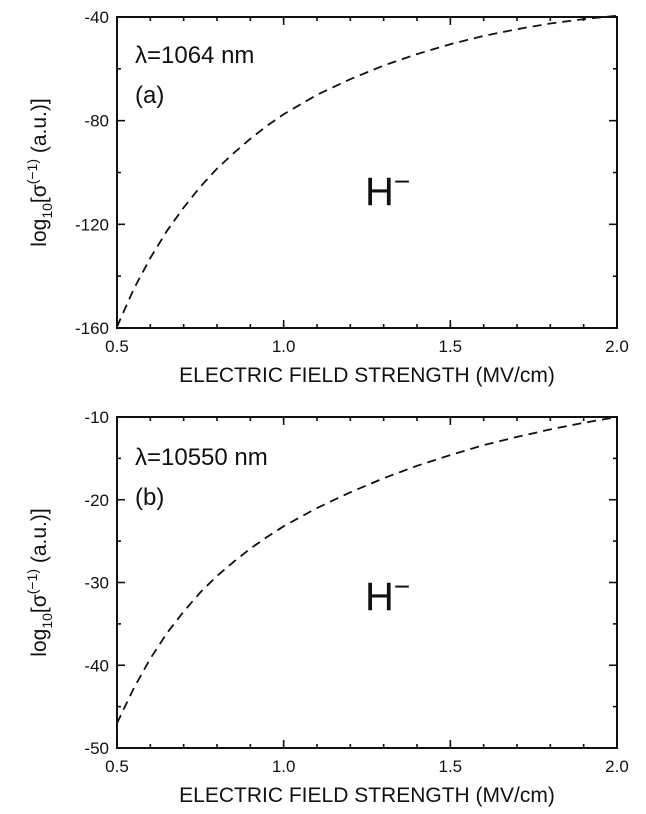 The height and width of the screenshot is (814, 646). Describe the element at coordinates (96, 417) in the screenshot. I see `y-tick-label: -10` at that location.